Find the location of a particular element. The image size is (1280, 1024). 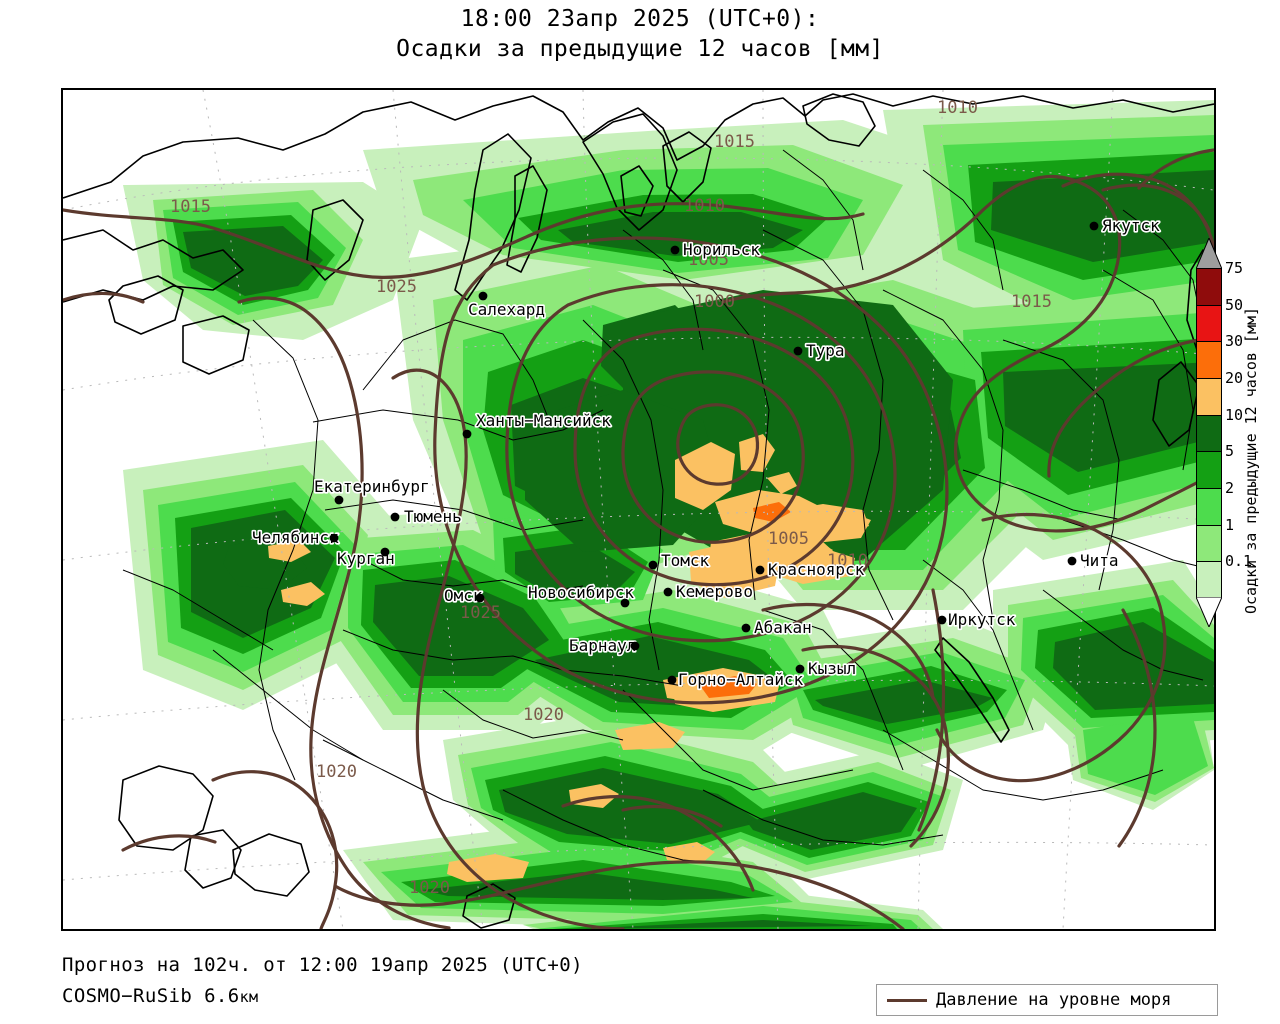

city-label-halo: Кемерово is located at coordinates (714, 591).